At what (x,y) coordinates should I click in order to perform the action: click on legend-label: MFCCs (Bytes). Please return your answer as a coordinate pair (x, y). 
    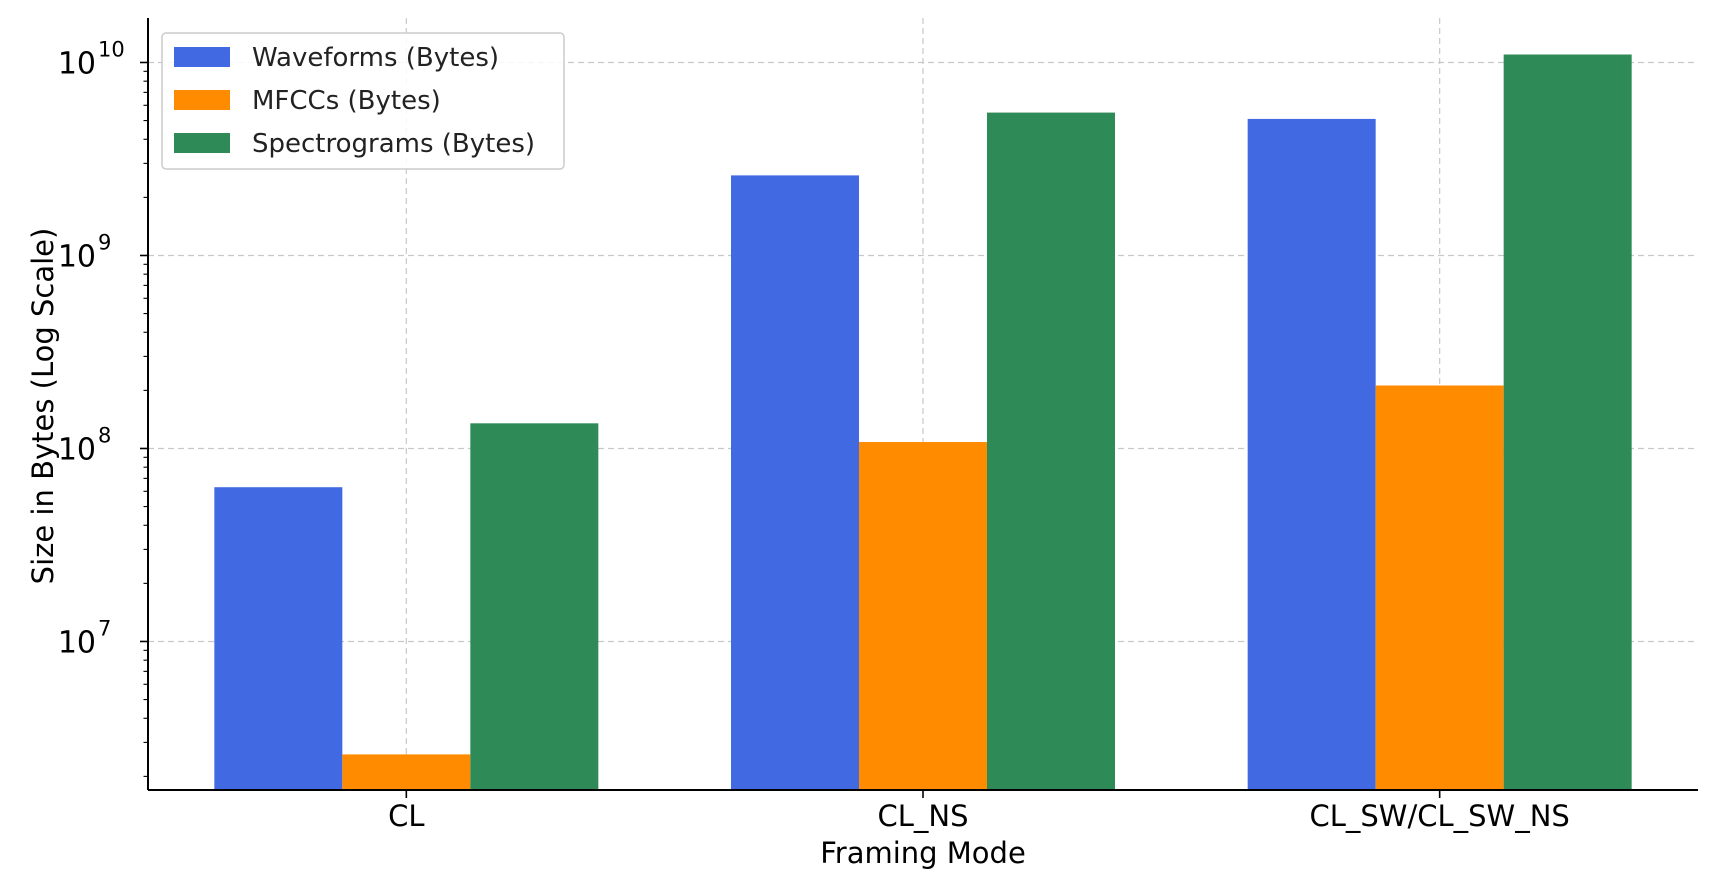
    Looking at the image, I should click on (346, 101).